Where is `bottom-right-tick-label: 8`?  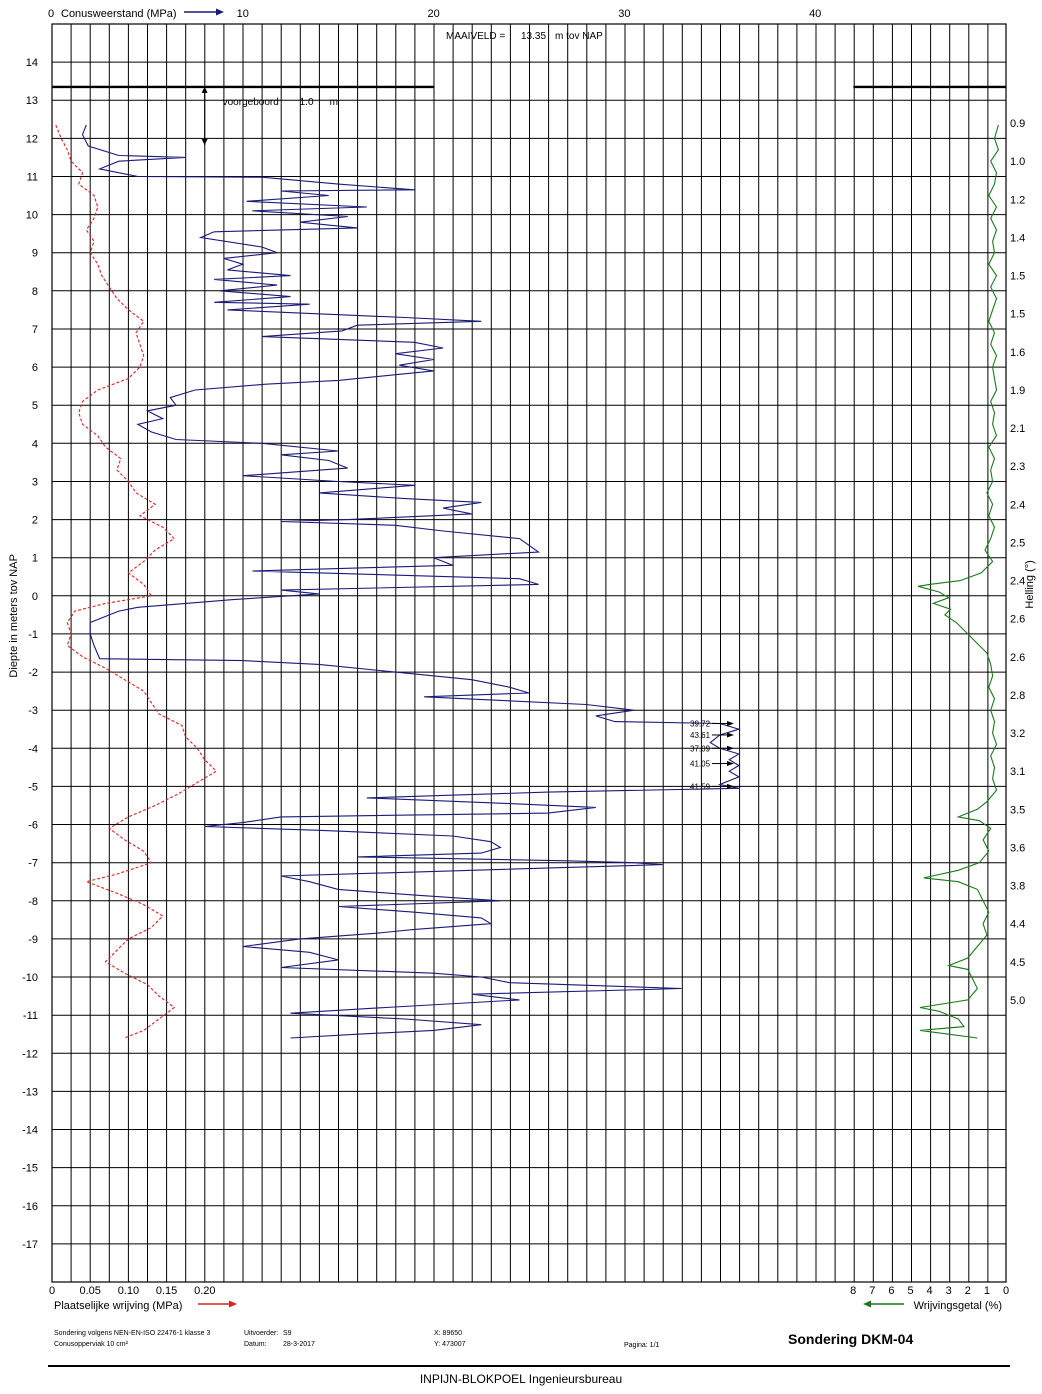 bottom-right-tick-label: 8 is located at coordinates (853, 1291).